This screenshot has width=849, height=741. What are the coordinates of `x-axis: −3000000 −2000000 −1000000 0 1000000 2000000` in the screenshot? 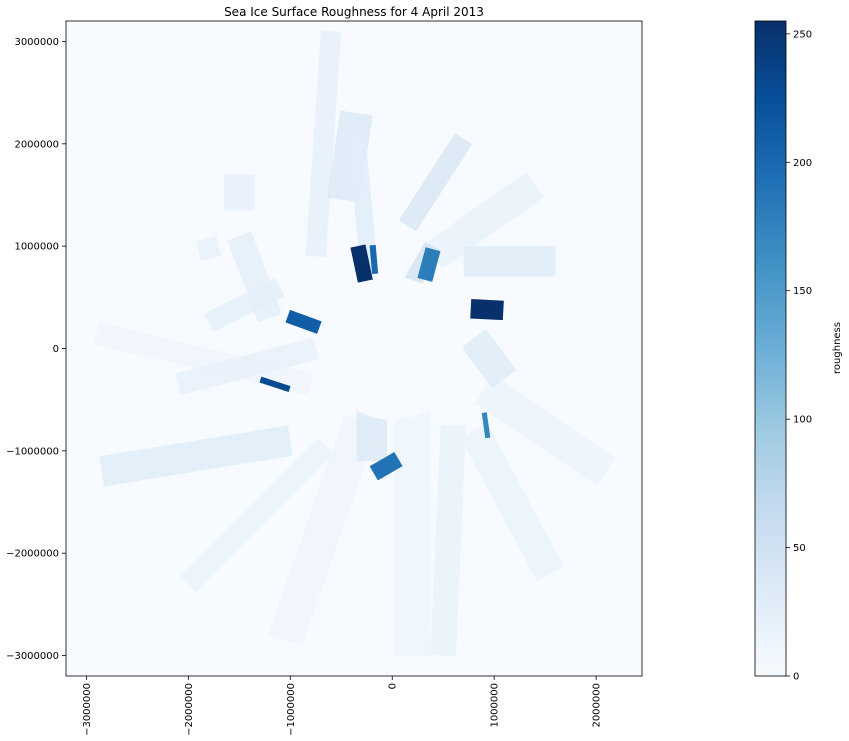 It's located at (342, 706).